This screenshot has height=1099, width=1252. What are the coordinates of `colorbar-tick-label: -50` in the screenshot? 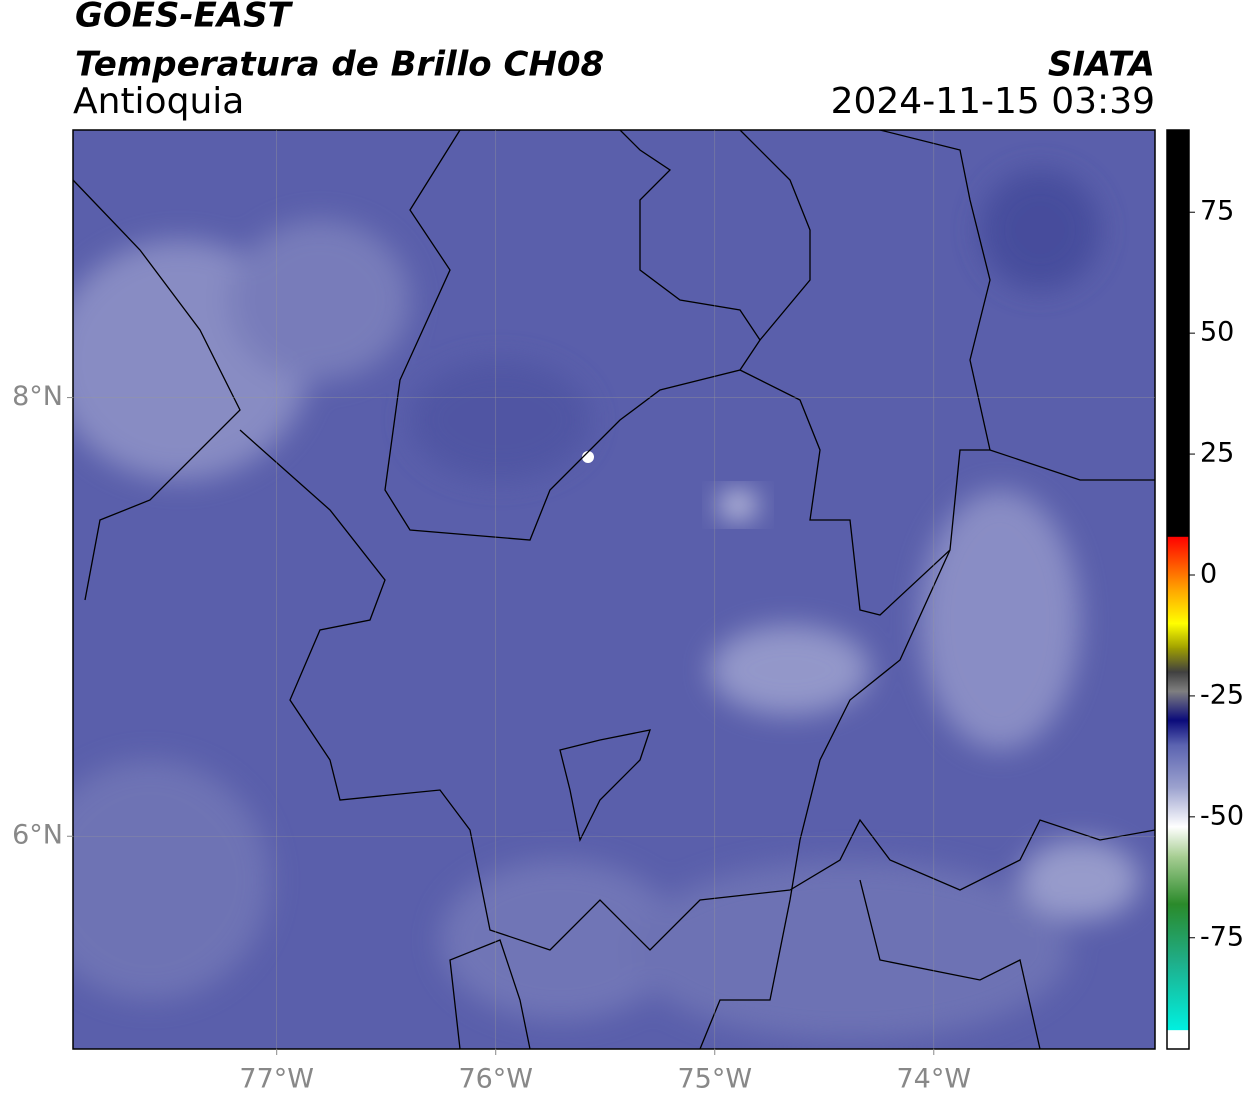 It's located at (1222, 815).